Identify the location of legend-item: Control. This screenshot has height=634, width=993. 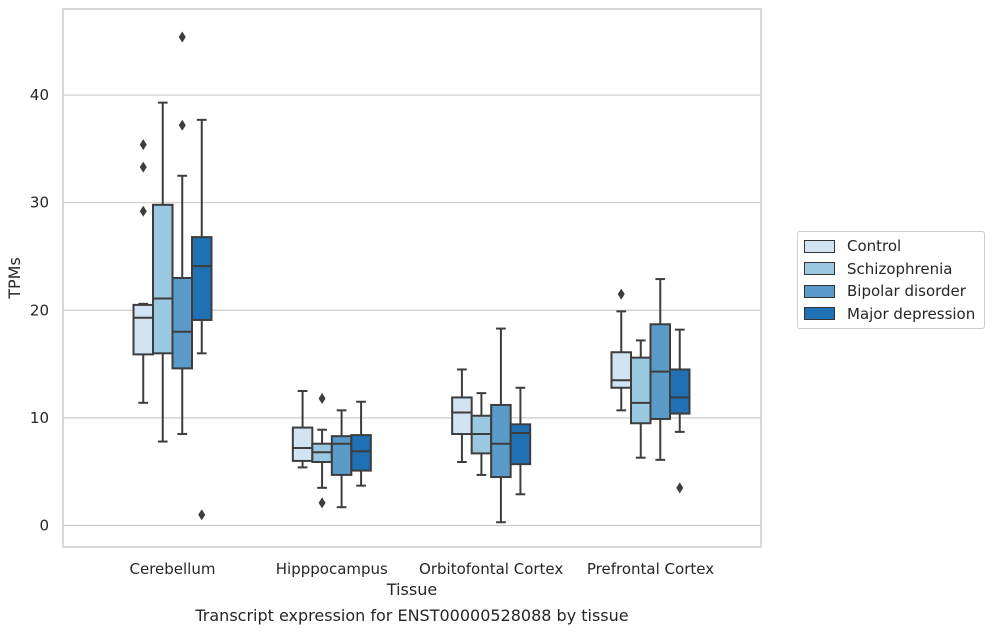
(891, 246).